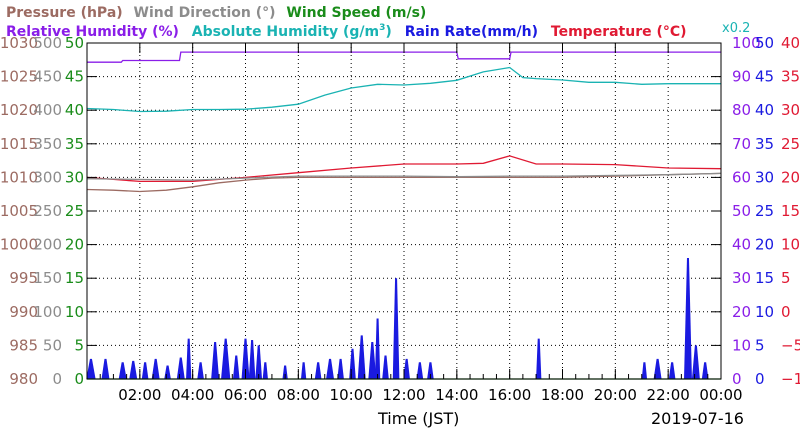 This screenshot has width=800, height=434. What do you see at coordinates (79, 379) in the screenshot?
I see `left-tick-label-wind-speed: 0` at bounding box center [79, 379].